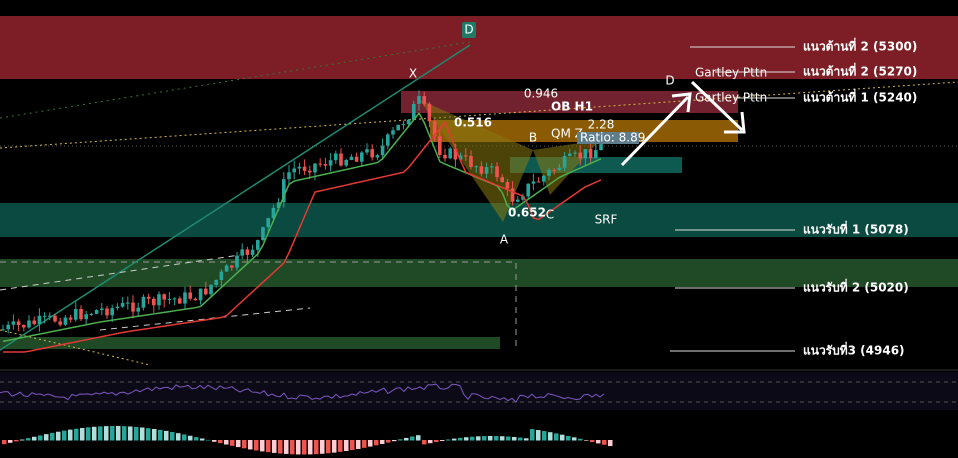 This screenshot has width=958, height=458. What do you see at coordinates (572, 107) in the screenshot?
I see `title: OB H1` at bounding box center [572, 107].